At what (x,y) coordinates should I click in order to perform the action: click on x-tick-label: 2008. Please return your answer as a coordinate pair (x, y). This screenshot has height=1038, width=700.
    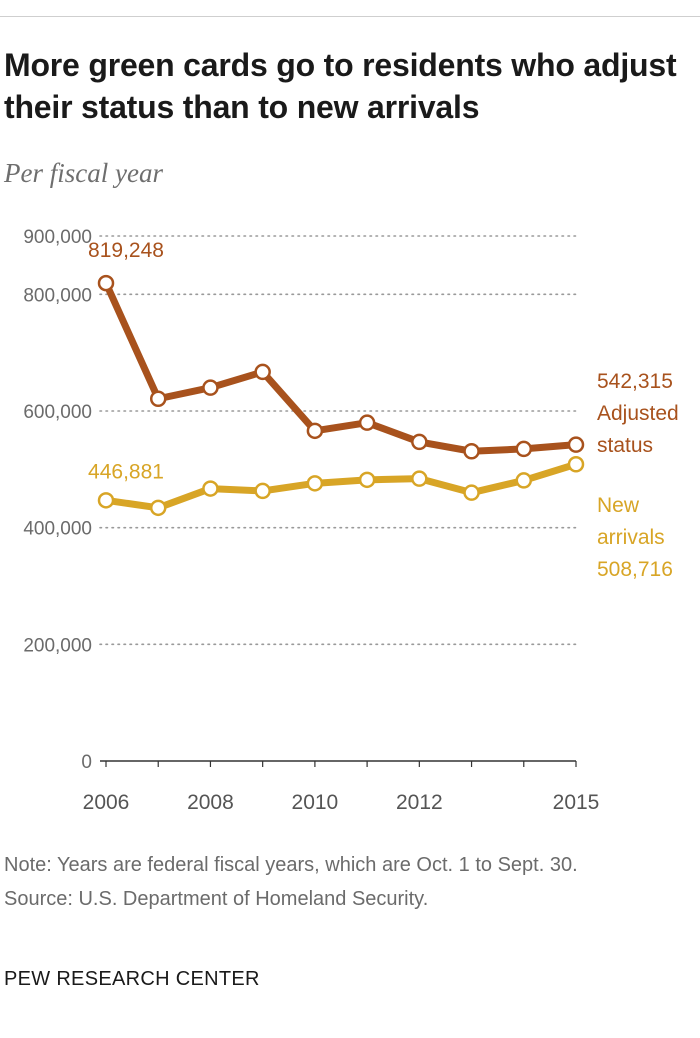
    Looking at the image, I should click on (210, 802).